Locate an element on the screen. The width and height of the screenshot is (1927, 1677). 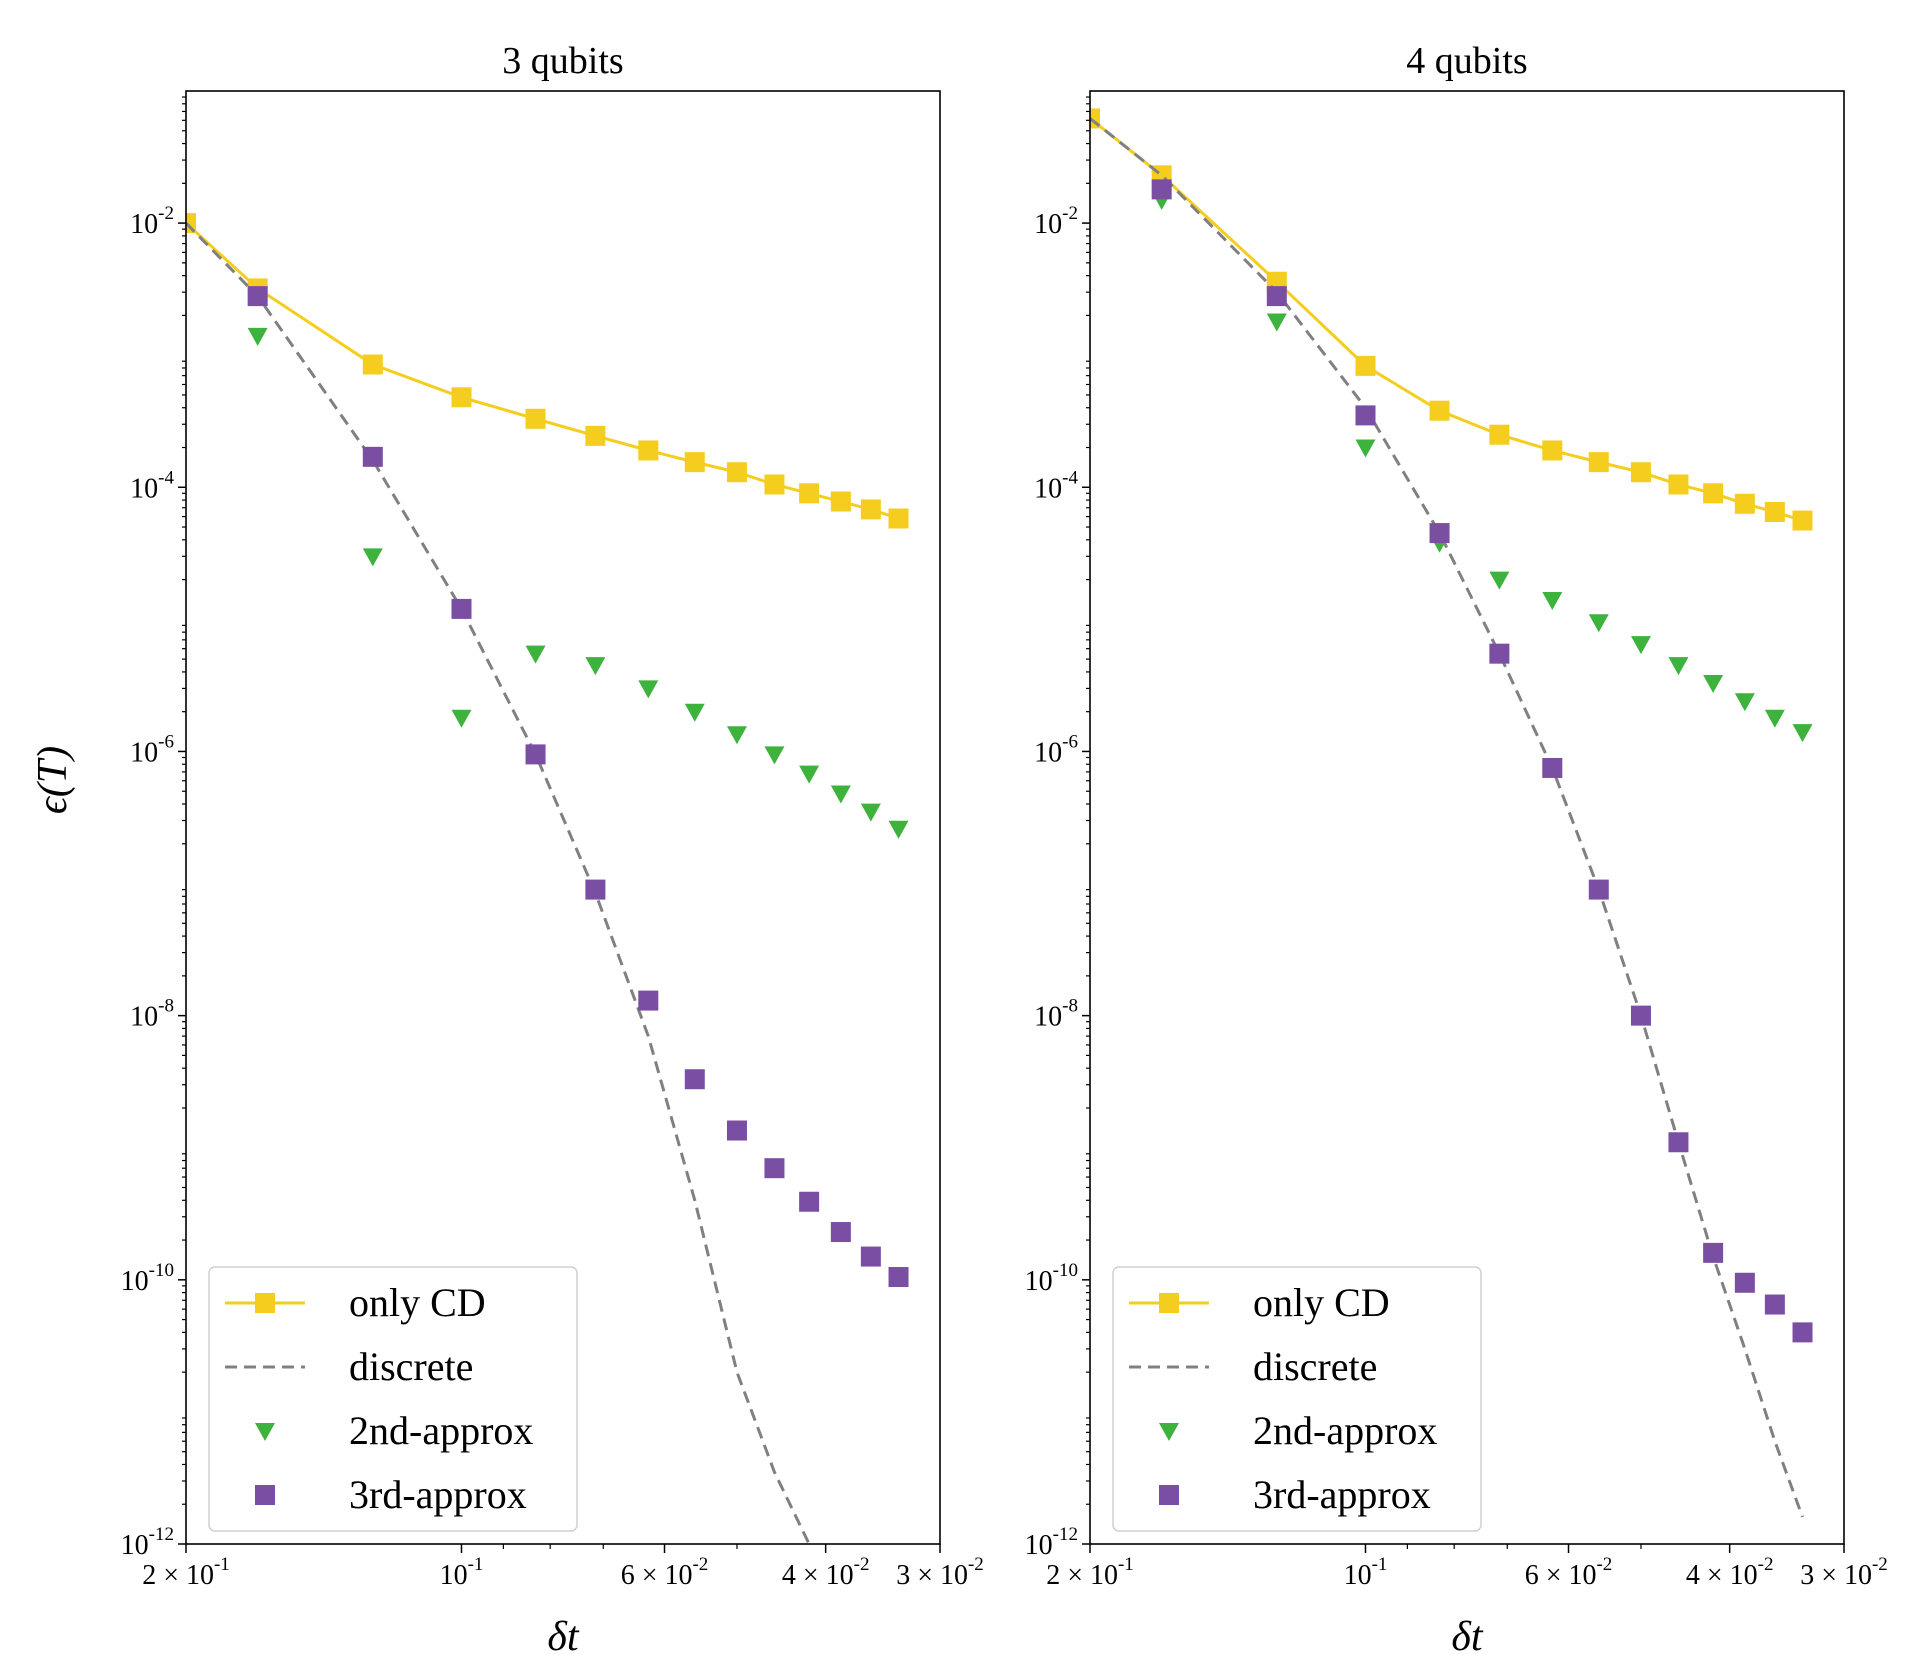
x-tick-label: 2 × 10⁻¹ is located at coordinates (1090, 1572).